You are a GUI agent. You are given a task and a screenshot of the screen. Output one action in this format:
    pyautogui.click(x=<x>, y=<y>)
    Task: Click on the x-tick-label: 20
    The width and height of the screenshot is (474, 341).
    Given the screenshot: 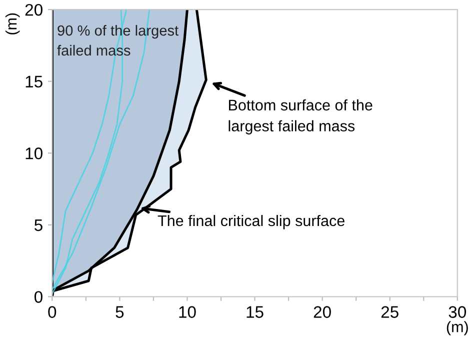 What is the action you would take?
    pyautogui.click(x=322, y=312)
    